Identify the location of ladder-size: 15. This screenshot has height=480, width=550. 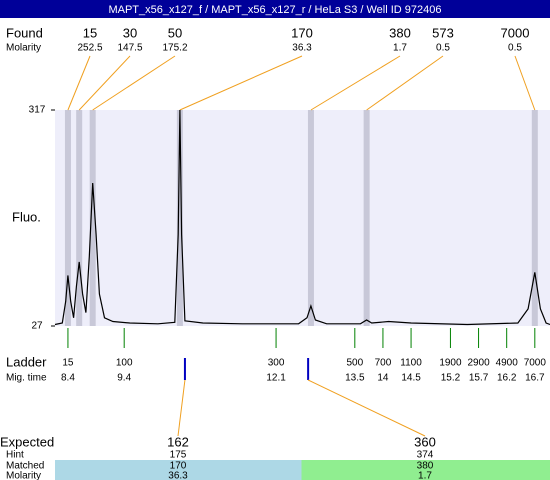
(68, 363).